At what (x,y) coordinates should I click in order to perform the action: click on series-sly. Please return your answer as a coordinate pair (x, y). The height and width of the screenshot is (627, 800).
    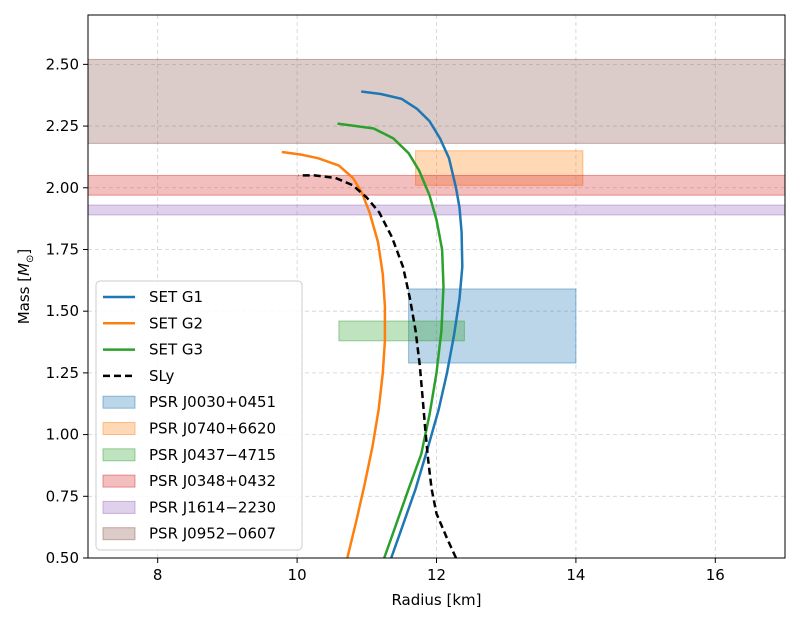
    Looking at the image, I should click on (378, 366).